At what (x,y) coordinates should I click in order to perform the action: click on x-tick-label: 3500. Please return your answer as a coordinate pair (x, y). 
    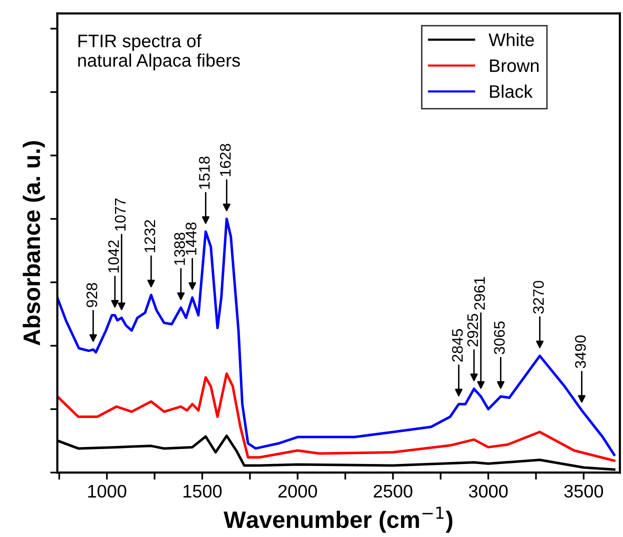
    Looking at the image, I should click on (584, 491).